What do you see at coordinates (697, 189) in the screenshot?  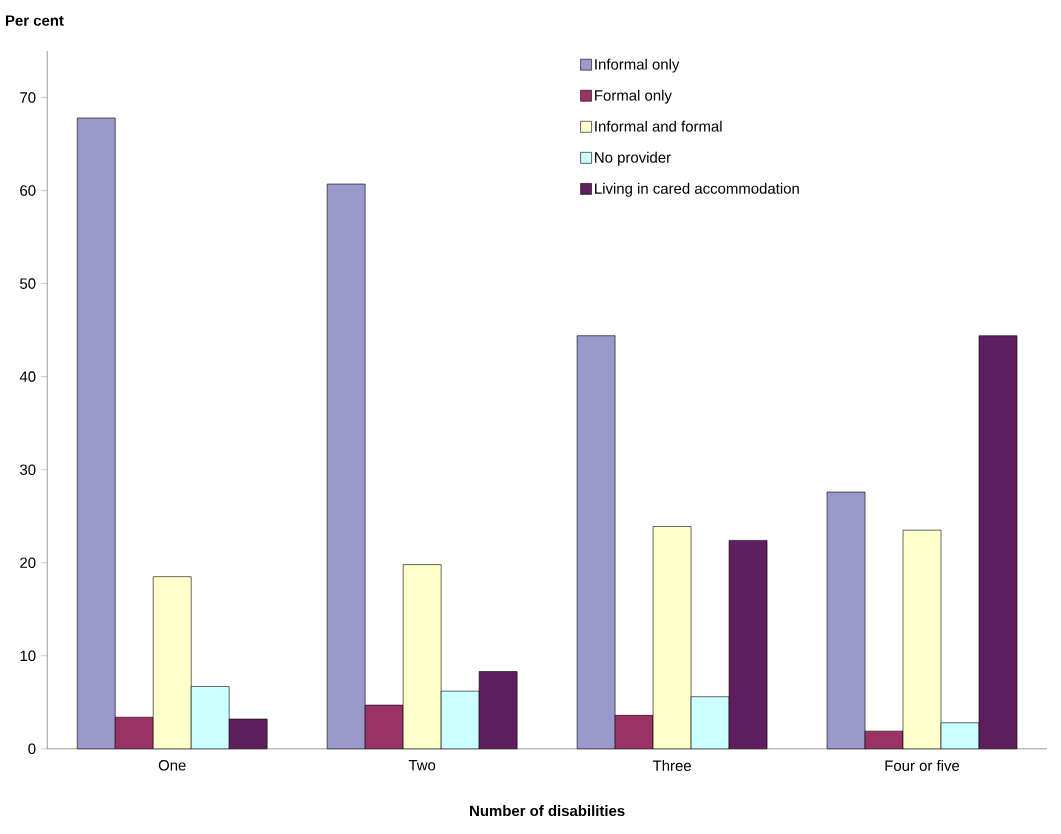 I see `legend-label: Living in cared accommodation` at bounding box center [697, 189].